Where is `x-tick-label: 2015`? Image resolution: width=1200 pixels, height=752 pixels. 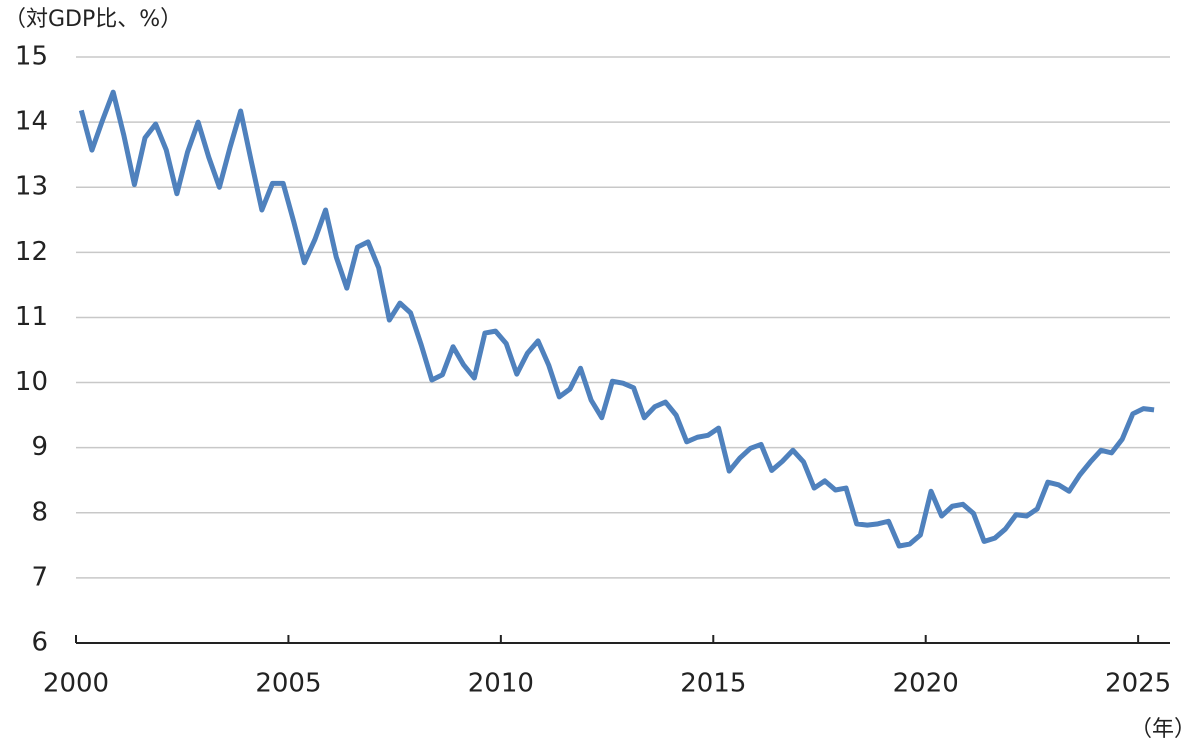 x-tick-label: 2015 is located at coordinates (713, 684).